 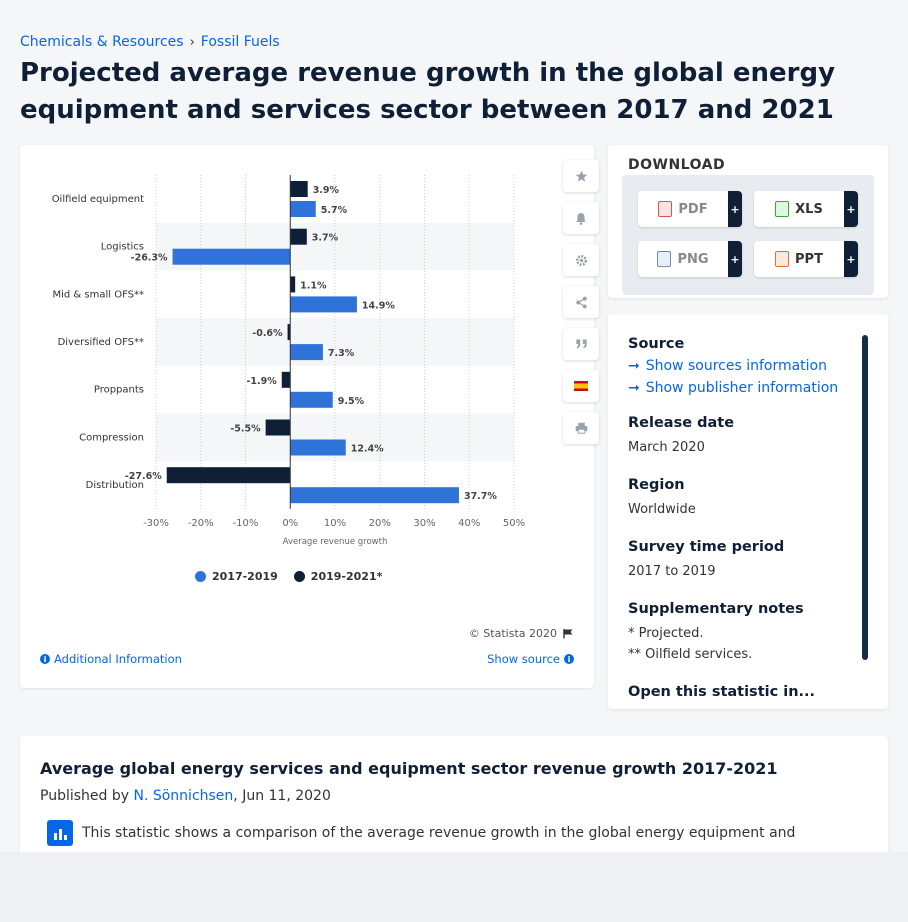 I want to click on bell-icon, so click(x=581, y=218).